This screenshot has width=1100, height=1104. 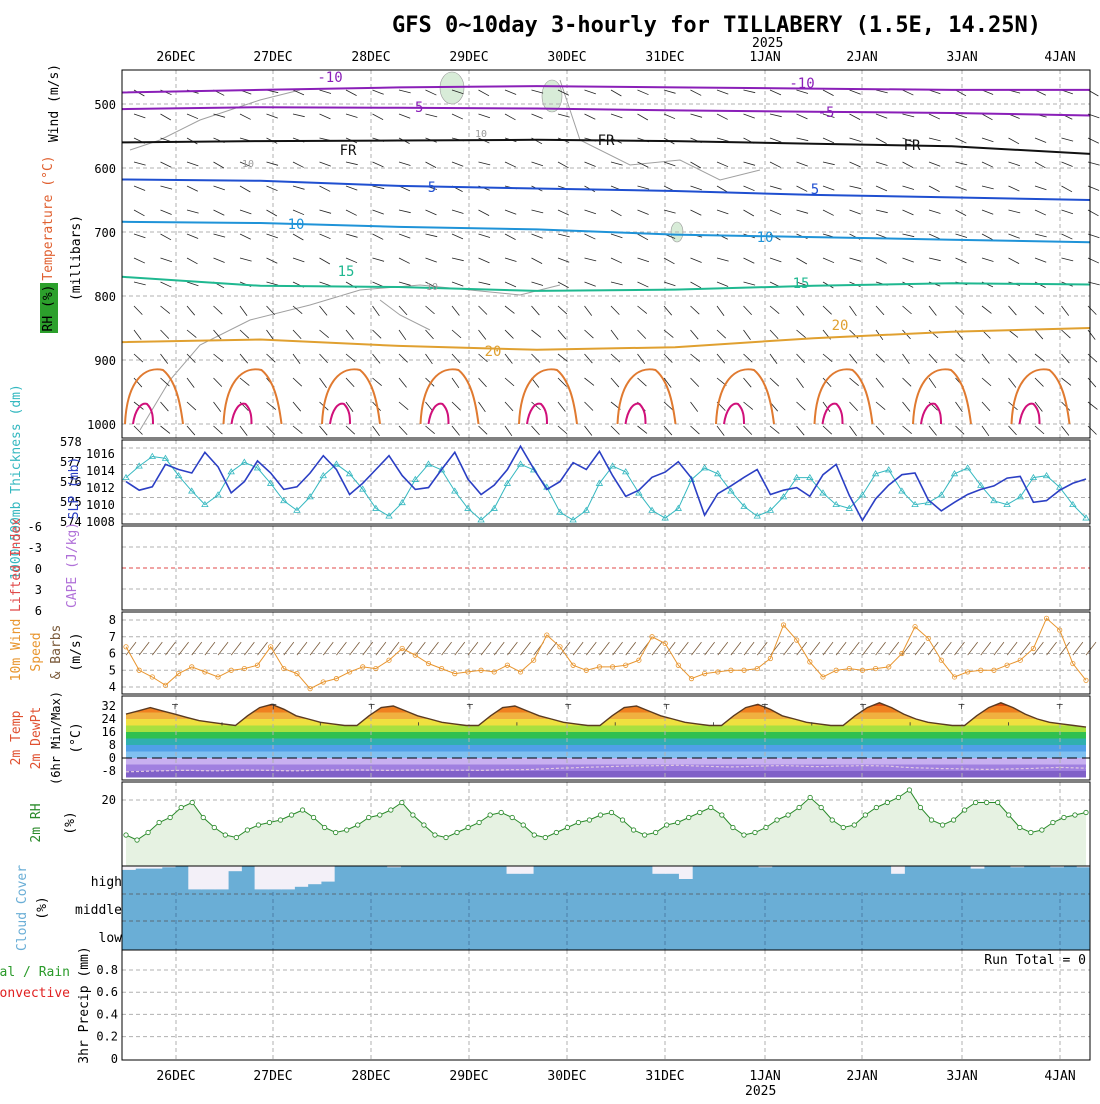 What do you see at coordinates (432, 188) in the screenshot?
I see `contour-label: 5` at bounding box center [432, 188].